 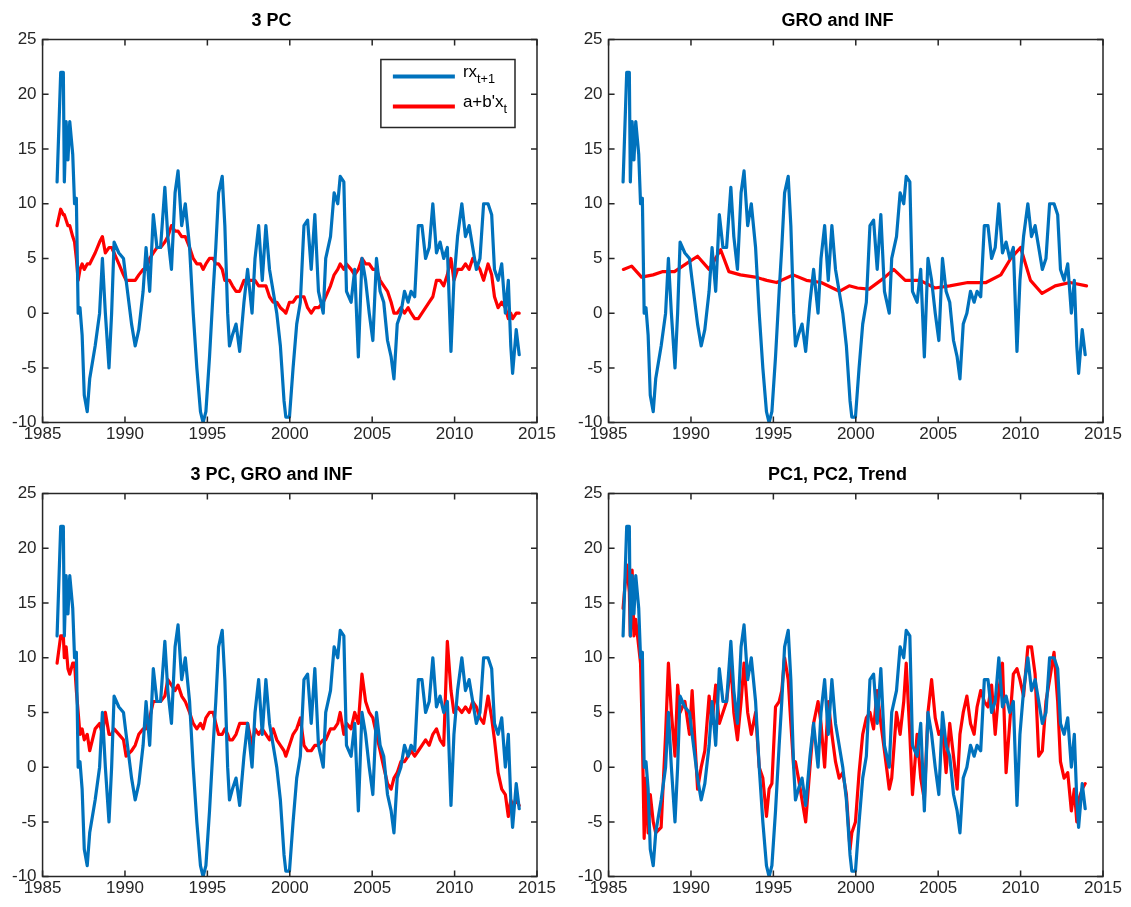 I want to click on chart-title: GRO and INF, so click(x=837, y=19).